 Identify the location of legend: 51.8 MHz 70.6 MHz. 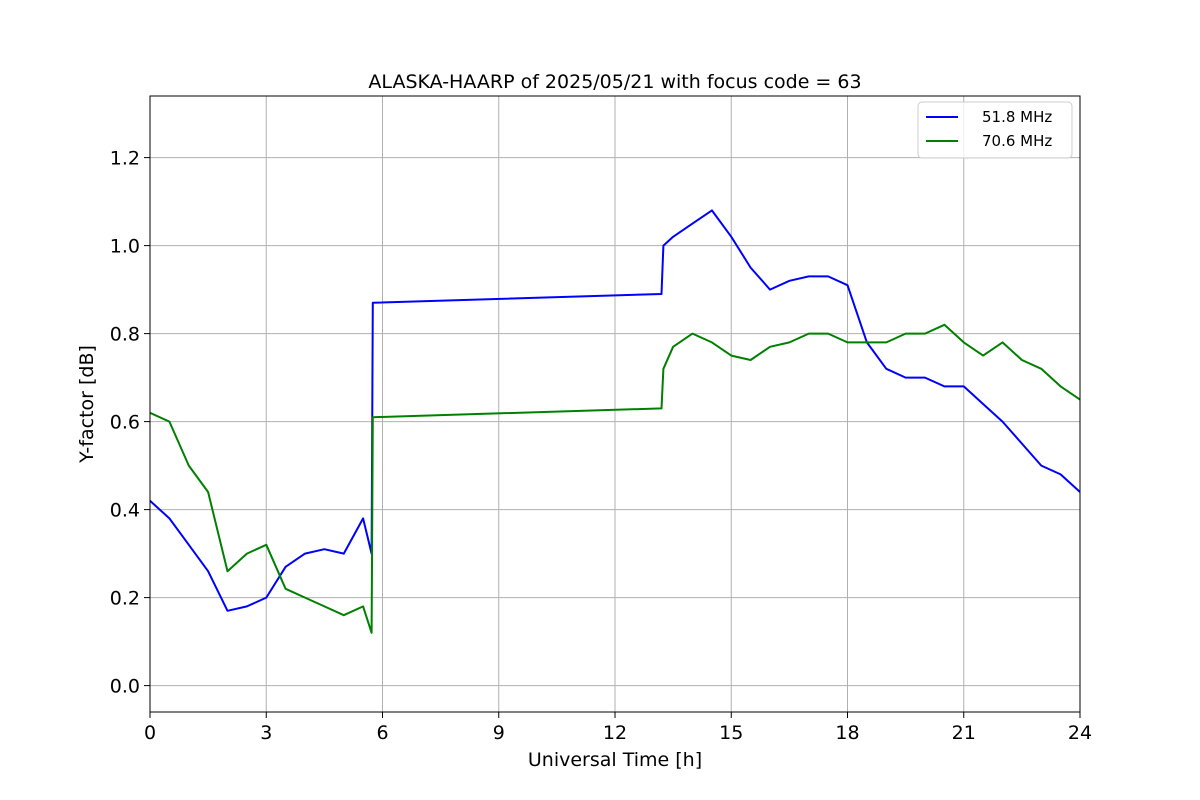
(995, 130).